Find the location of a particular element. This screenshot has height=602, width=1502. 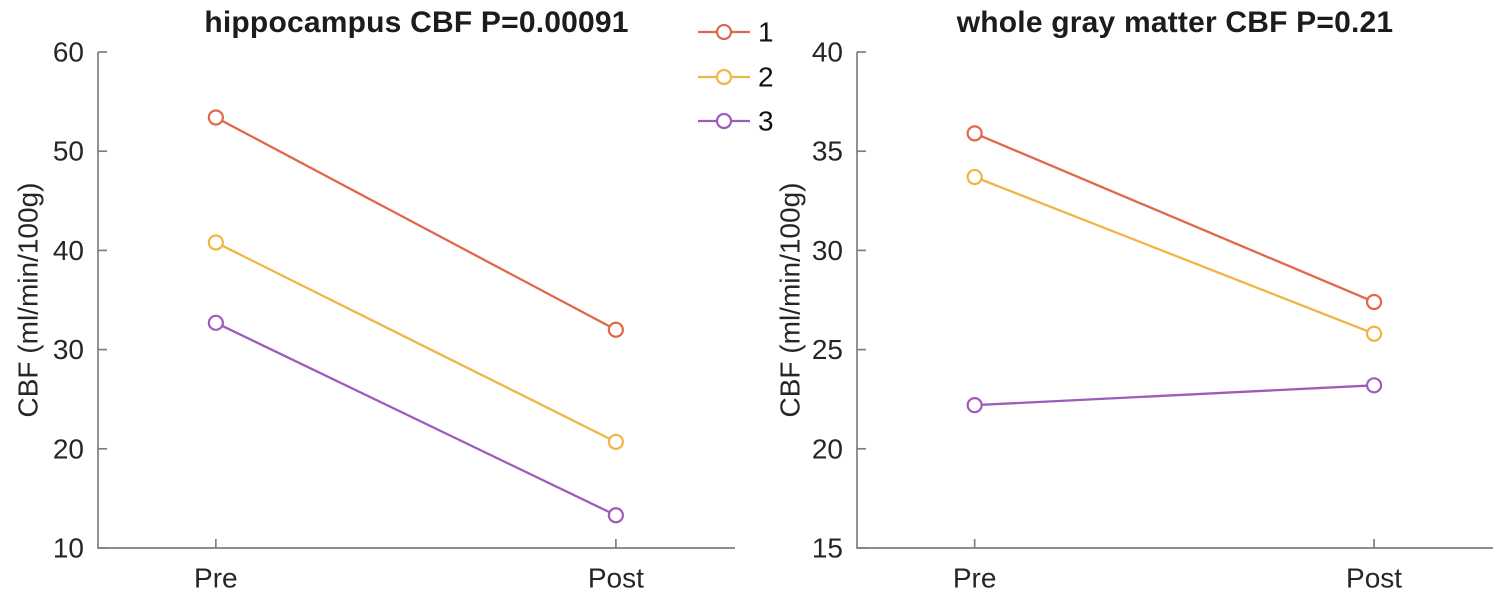

left-chart-title: hippocampus CBF P=0.00091 is located at coordinates (416, 22).